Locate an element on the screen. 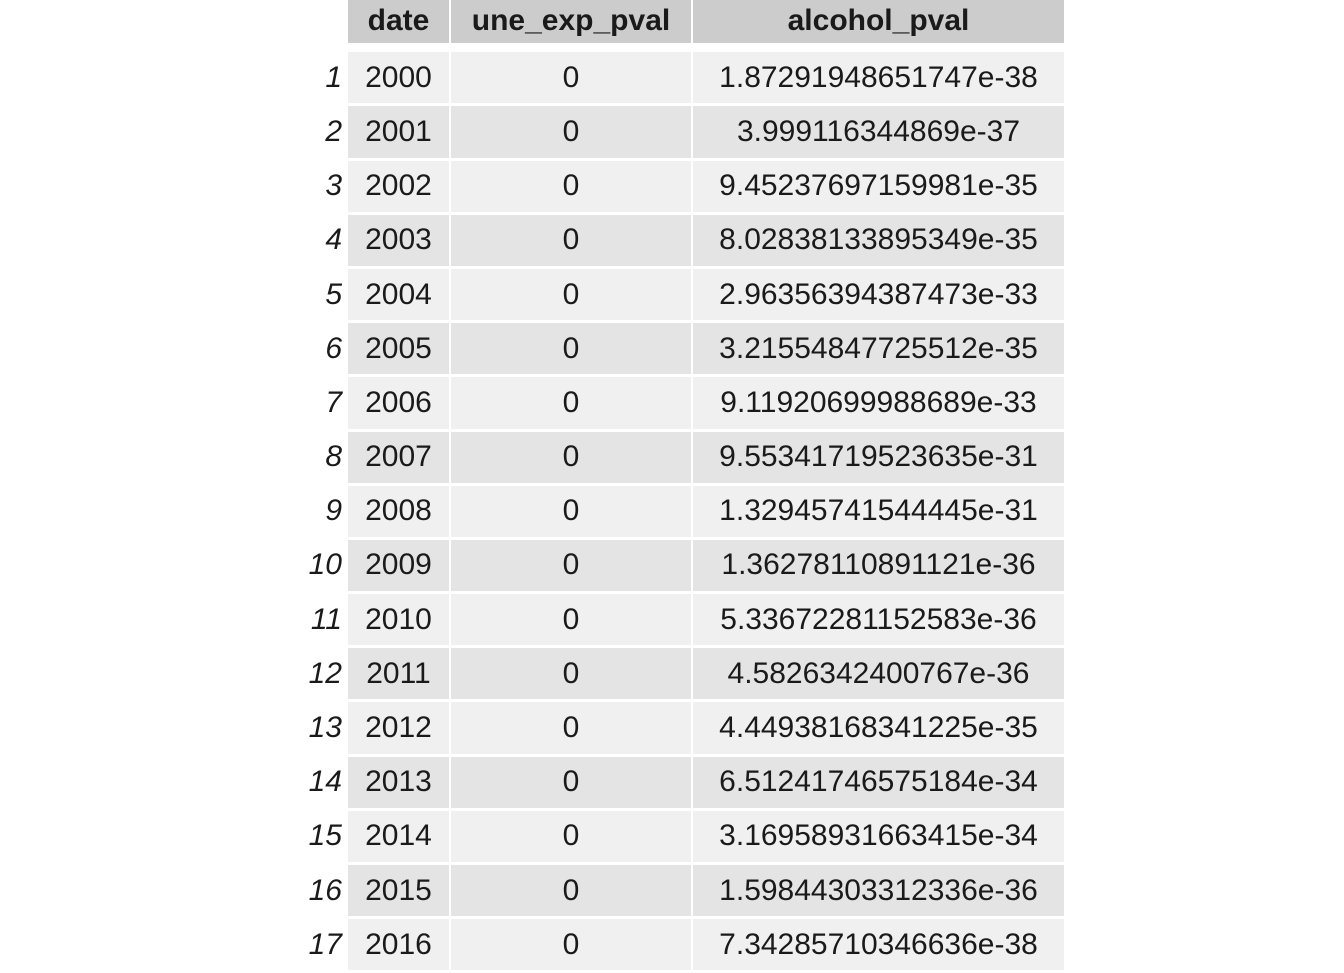  row-number: 8 is located at coordinates (321, 458).